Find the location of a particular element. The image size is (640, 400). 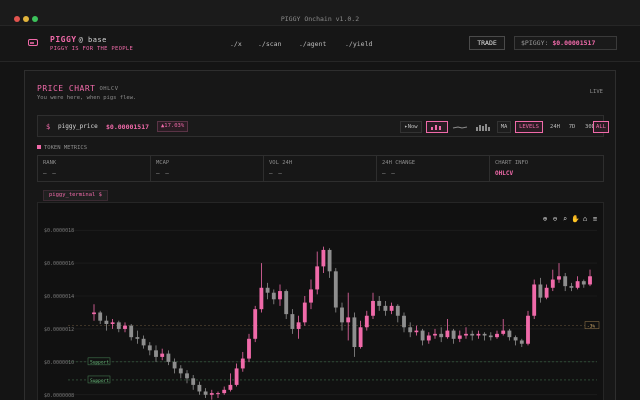

tagline: PIGGY IS FOR THE PEOPLE is located at coordinates (92, 49).